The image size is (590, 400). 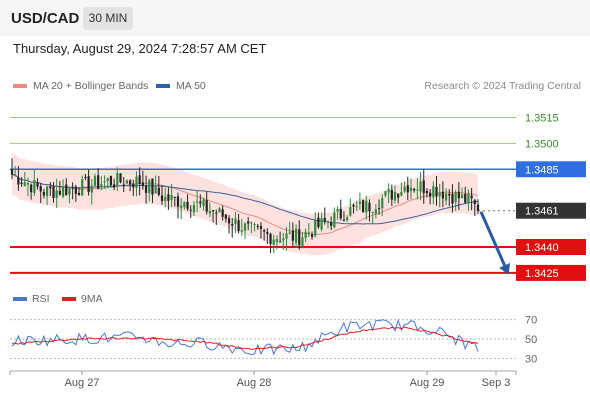 What do you see at coordinates (20, 86) in the screenshot?
I see `ma20-swatch` at bounding box center [20, 86].